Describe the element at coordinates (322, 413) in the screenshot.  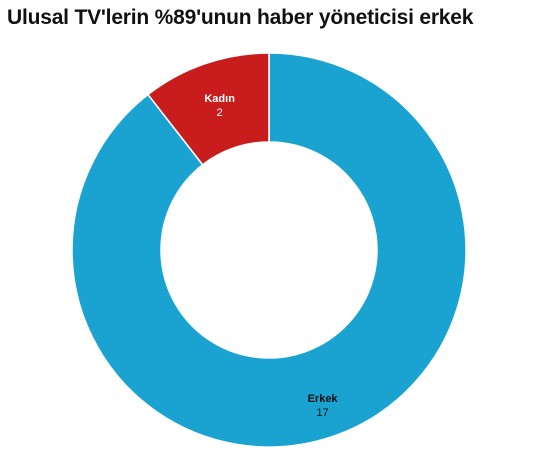
I see `slice-label-value: 17` at that location.